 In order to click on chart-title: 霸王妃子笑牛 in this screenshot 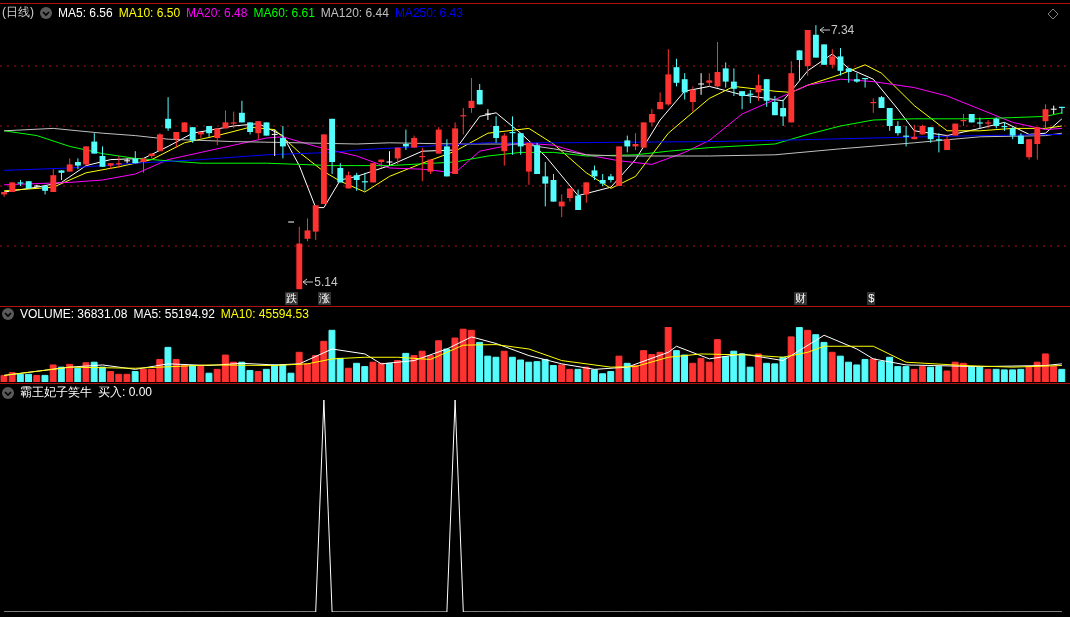, I will do `click(56, 392)`.